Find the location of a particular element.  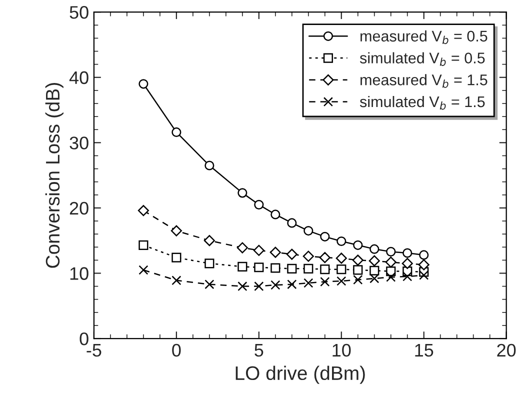

y-tick-label: 10 is located at coordinates (79, 273).